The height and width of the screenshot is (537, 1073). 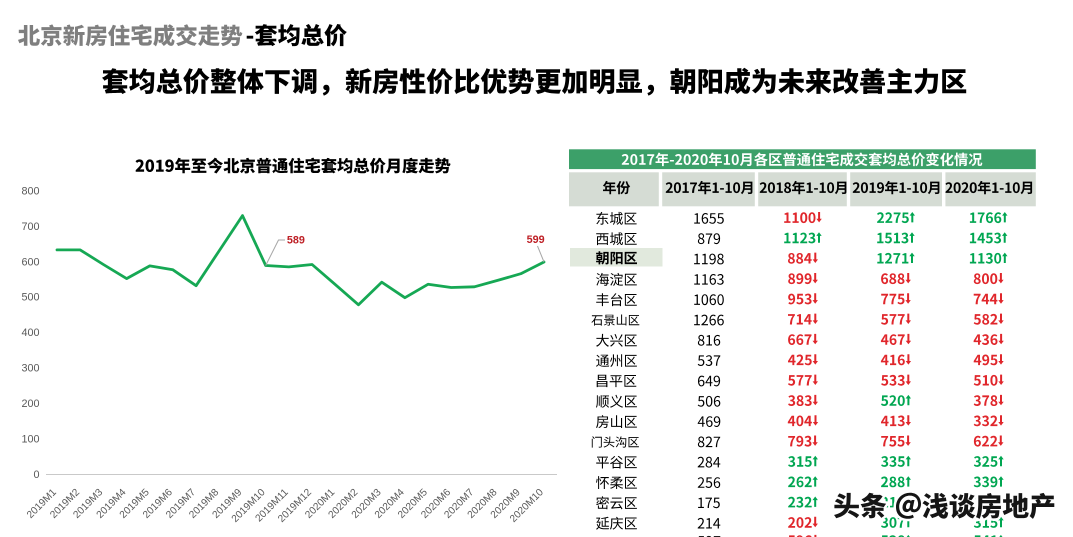 I want to click on svg-text: 100, so click(x=30, y=439).